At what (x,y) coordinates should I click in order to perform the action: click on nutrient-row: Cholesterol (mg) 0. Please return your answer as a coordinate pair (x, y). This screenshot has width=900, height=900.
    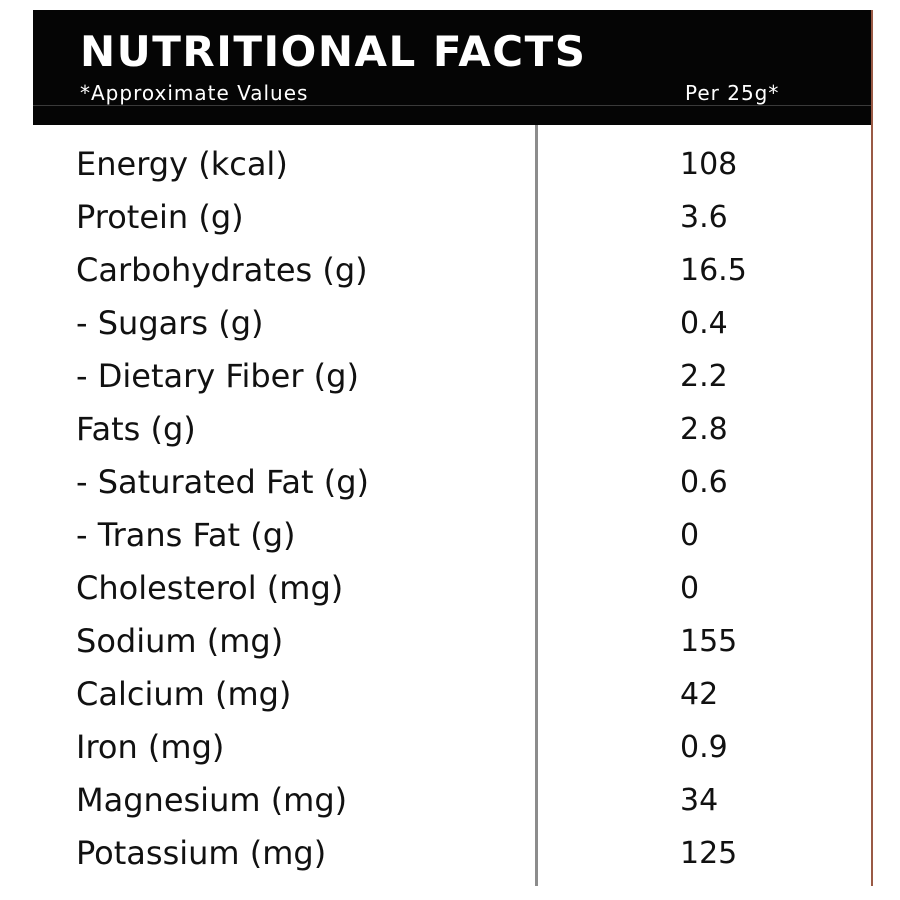
    Looking at the image, I should click on (452, 588).